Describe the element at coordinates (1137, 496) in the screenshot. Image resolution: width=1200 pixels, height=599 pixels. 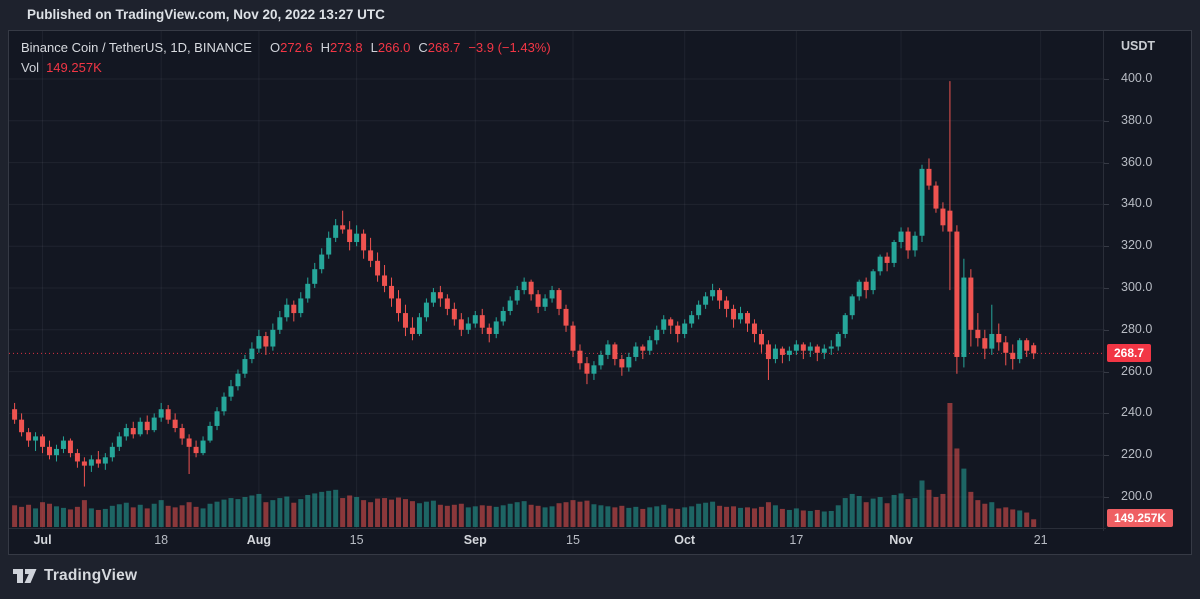
I see `price-tick-label: 200.0` at that location.